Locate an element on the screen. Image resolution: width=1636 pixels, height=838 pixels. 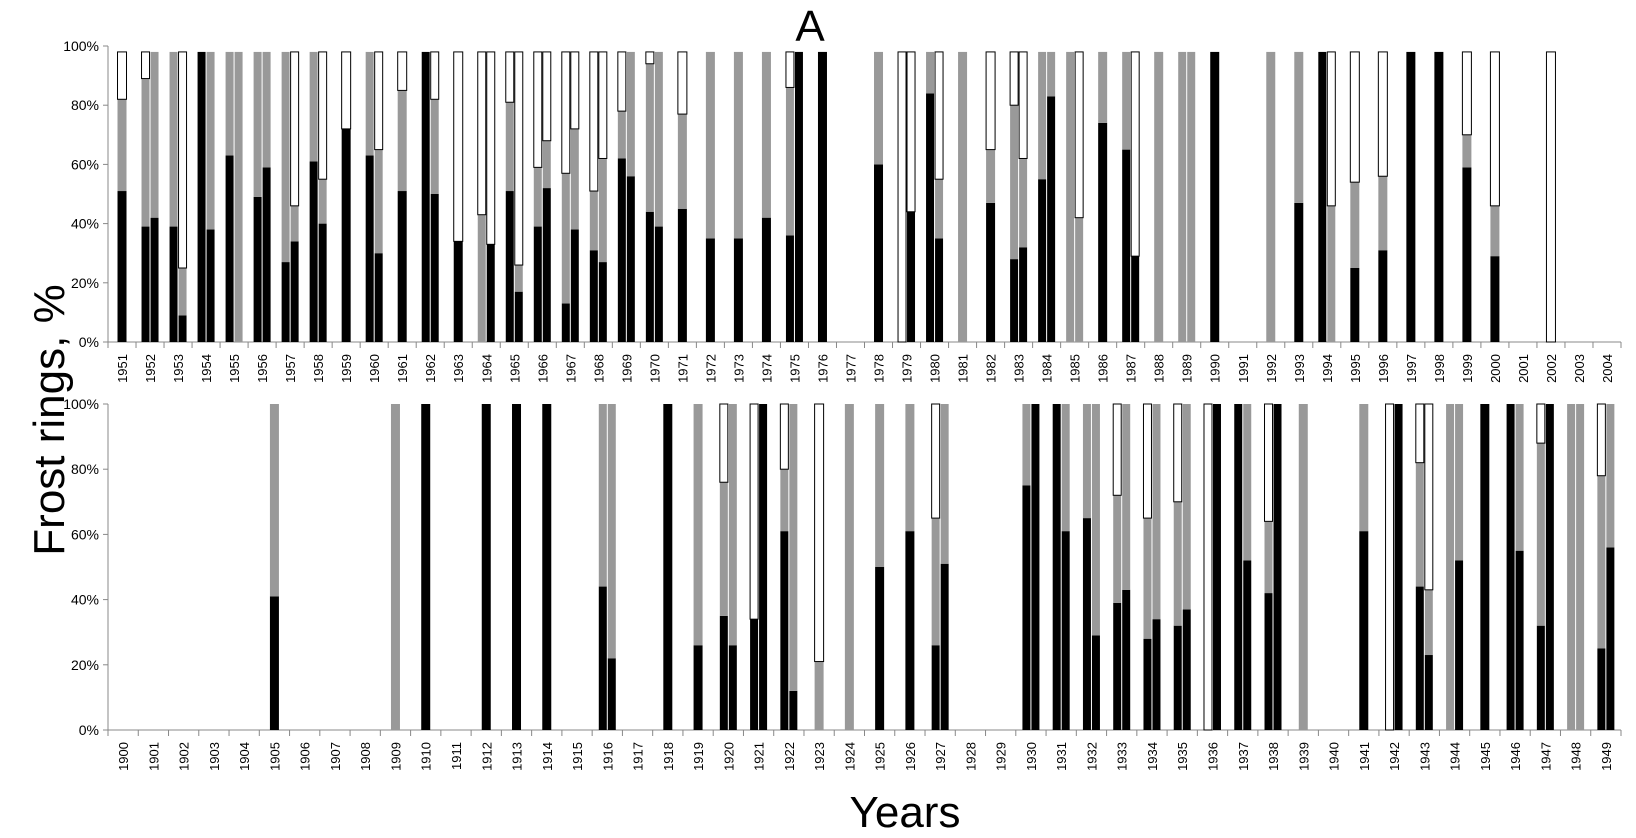
bar-black-1965 is located at coordinates (509, 266).